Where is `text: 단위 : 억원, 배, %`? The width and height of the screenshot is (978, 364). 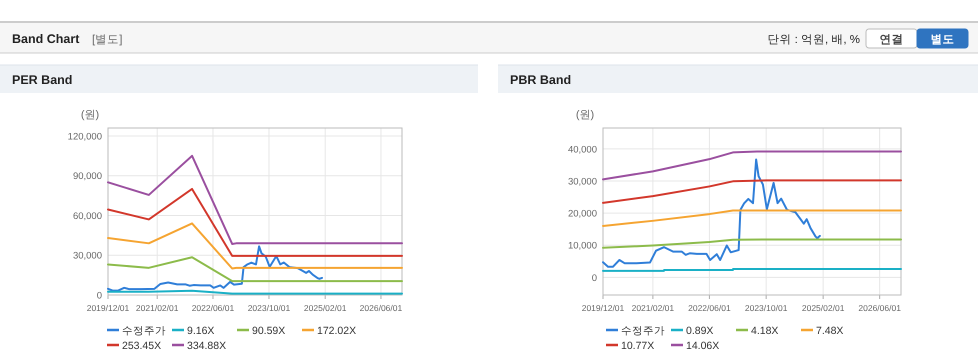
text: 단위 : 억원, 배, % is located at coordinates (813, 40).